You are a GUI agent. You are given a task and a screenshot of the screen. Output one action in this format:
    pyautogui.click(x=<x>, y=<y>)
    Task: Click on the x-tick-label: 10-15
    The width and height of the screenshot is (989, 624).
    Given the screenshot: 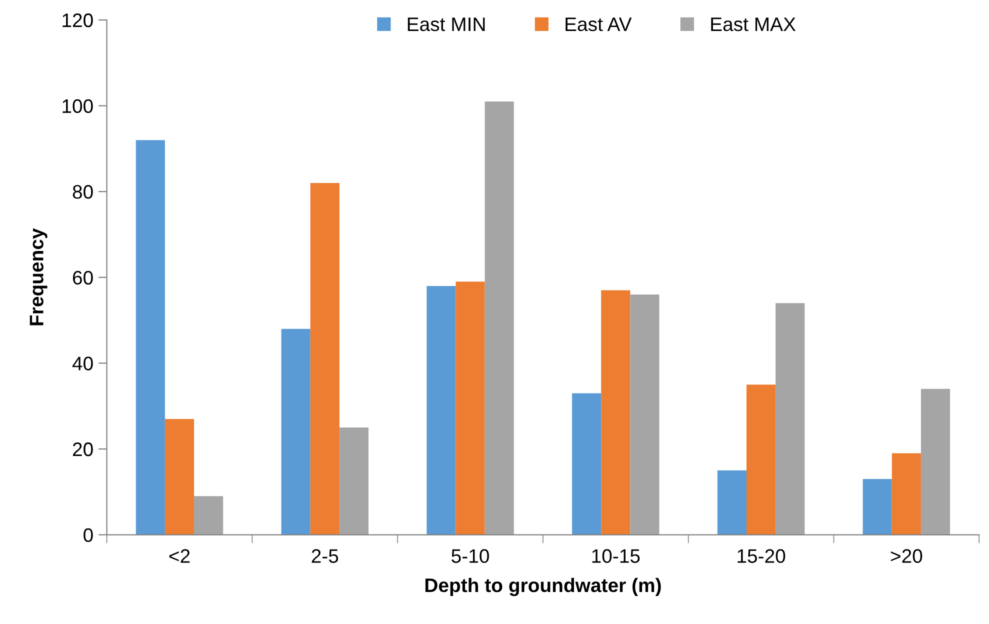 What is the action you would take?
    pyautogui.click(x=616, y=556)
    